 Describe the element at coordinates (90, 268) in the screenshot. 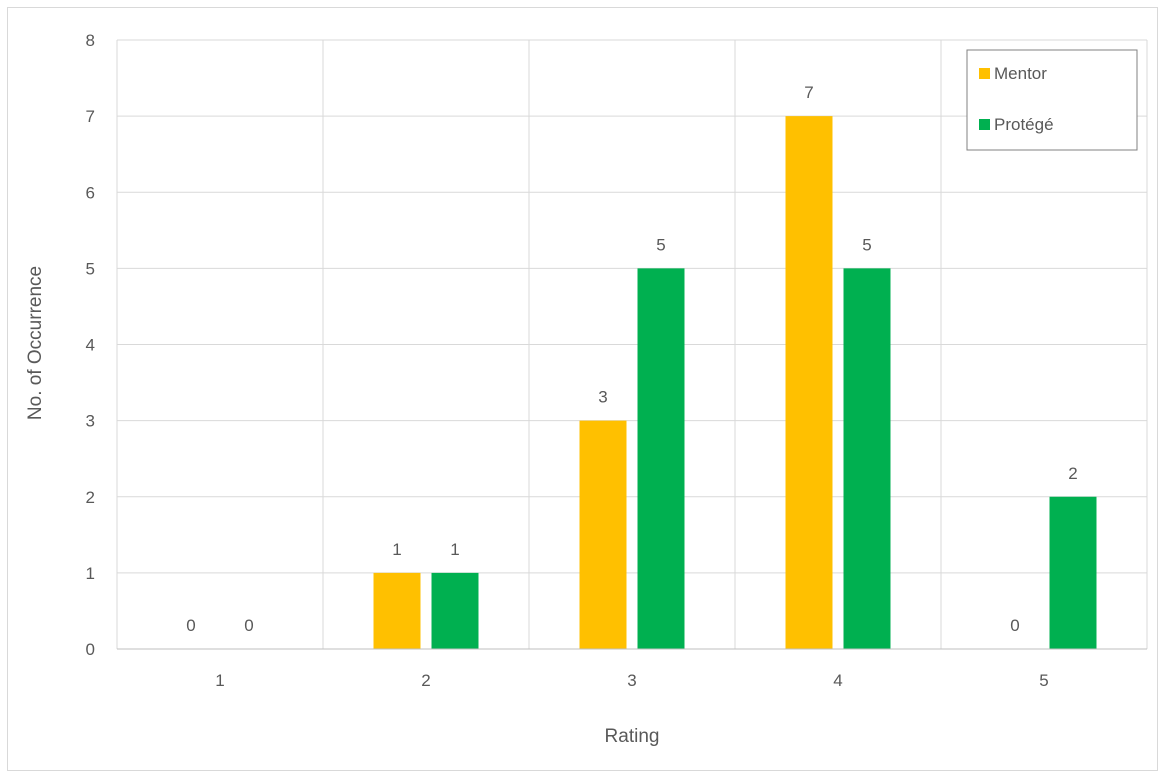

I see `y-tick-label: 5` at that location.